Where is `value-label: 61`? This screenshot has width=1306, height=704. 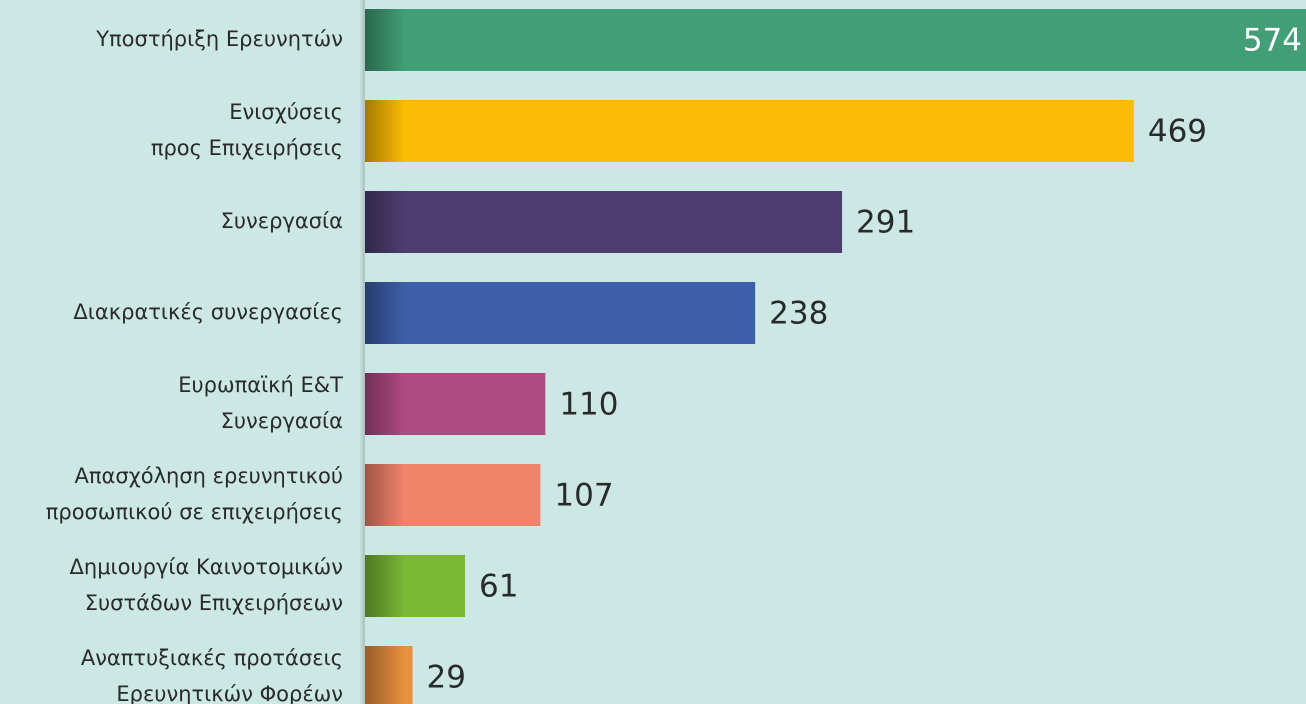 value-label: 61 is located at coordinates (498, 587).